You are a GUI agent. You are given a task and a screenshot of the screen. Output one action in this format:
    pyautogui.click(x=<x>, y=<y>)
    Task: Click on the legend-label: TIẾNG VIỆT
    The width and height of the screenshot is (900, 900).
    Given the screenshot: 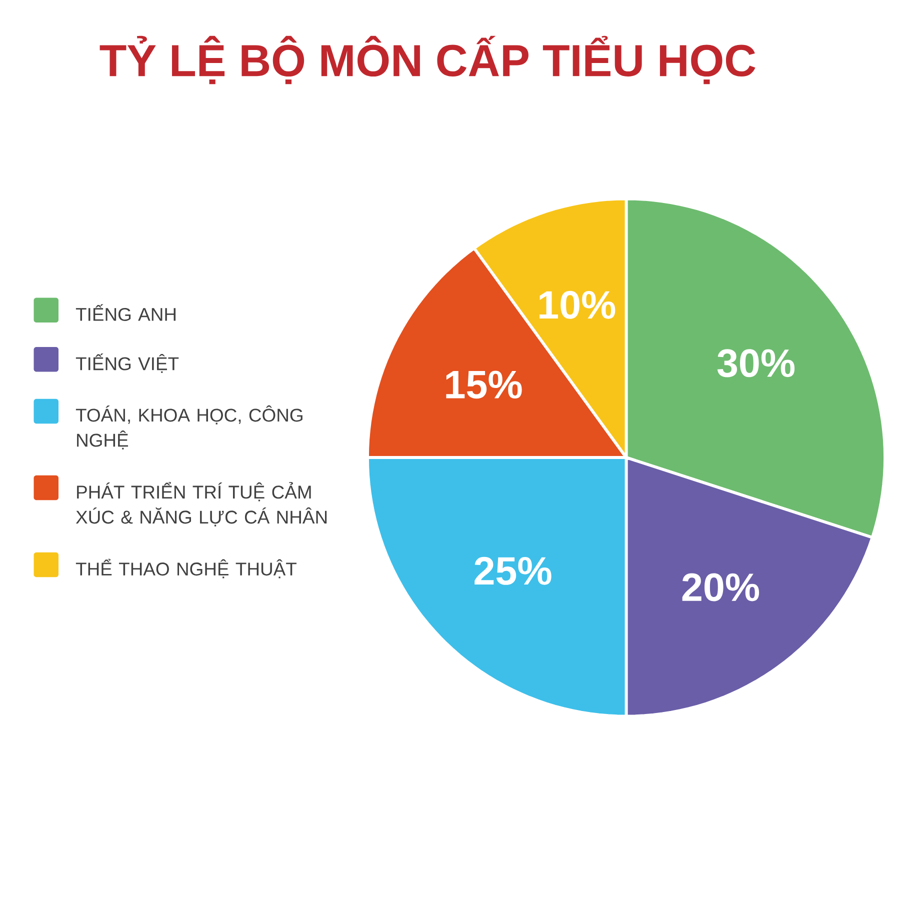 What is the action you would take?
    pyautogui.click(x=127, y=363)
    